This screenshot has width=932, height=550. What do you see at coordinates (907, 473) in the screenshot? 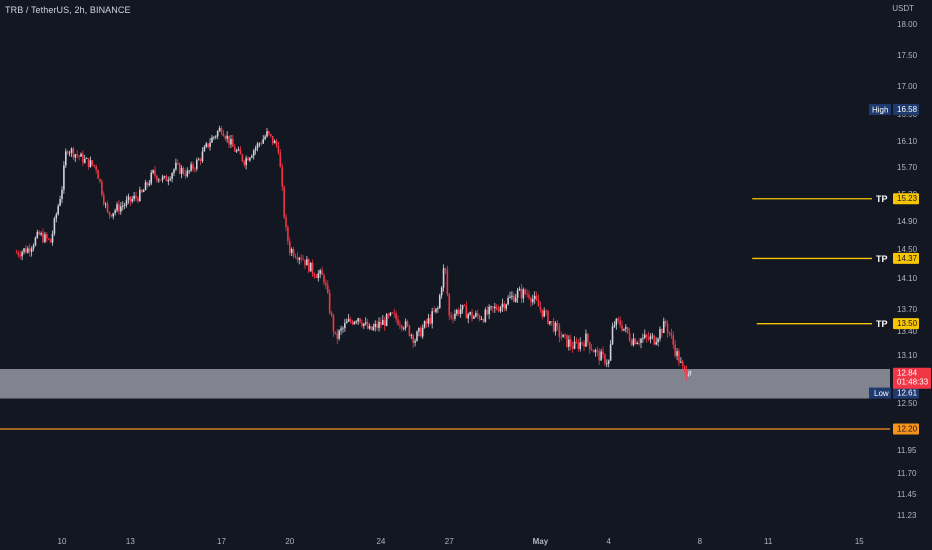
I see `price-tick-label: 11.70` at bounding box center [907, 473].